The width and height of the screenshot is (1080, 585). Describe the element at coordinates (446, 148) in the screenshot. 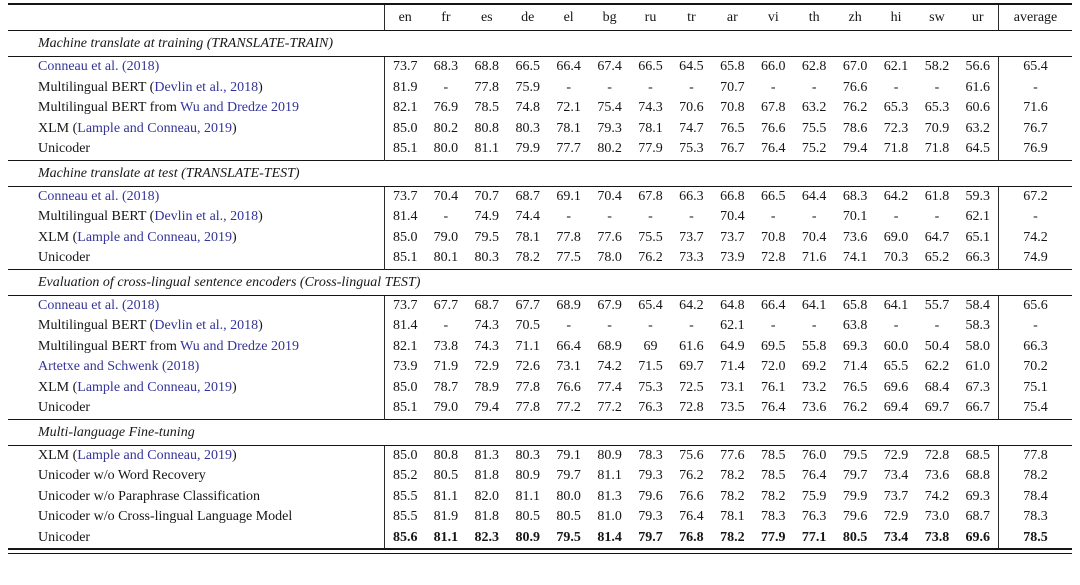

I see `value-cell-fr: 80.0` at that location.